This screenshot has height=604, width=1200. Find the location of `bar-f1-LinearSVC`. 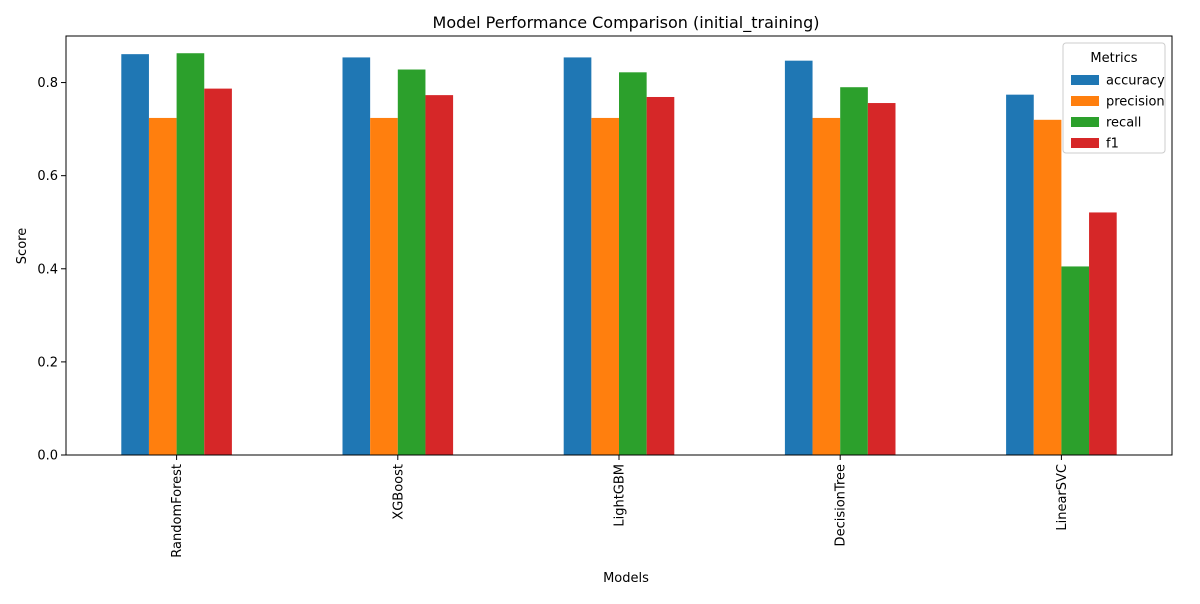

bar-f1-LinearSVC is located at coordinates (1103, 333).